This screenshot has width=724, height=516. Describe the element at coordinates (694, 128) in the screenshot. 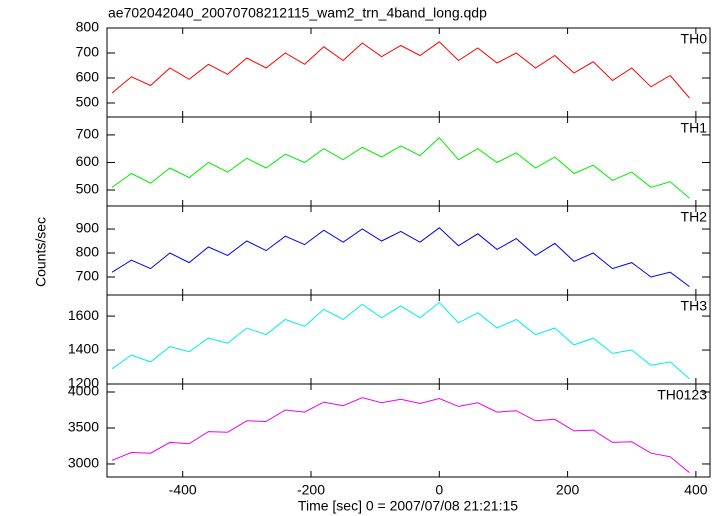

I see `series-label: TH1` at that location.